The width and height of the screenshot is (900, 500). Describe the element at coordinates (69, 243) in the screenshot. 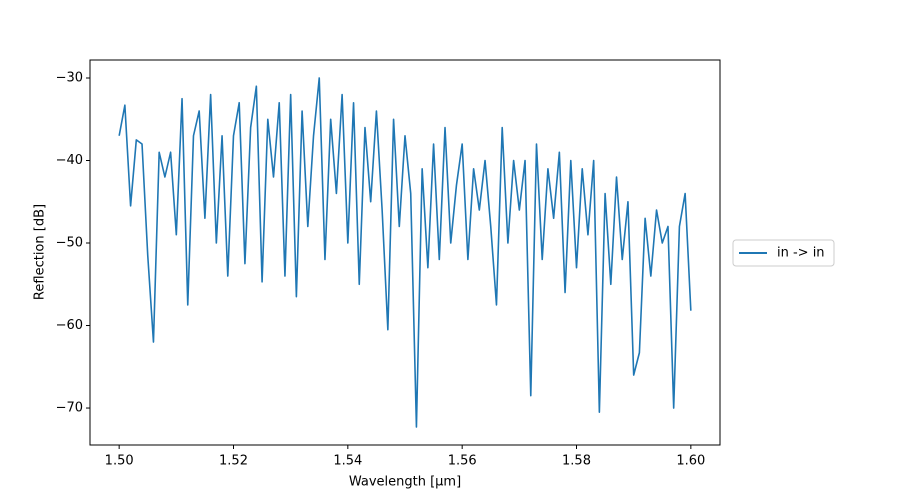

I see `y-tick-label: −50` at that location.